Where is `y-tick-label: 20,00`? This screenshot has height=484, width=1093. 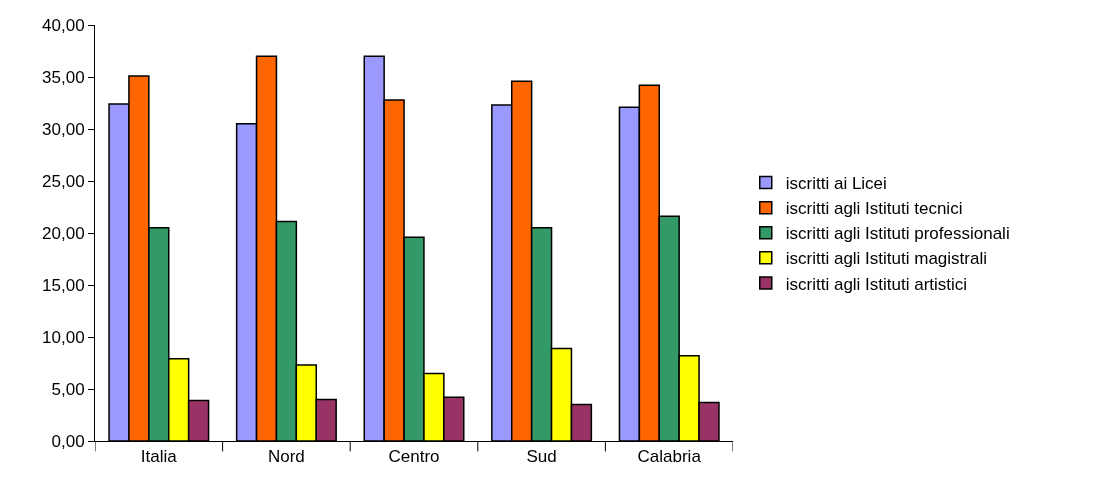 y-tick-label: 20,00 is located at coordinates (63, 233).